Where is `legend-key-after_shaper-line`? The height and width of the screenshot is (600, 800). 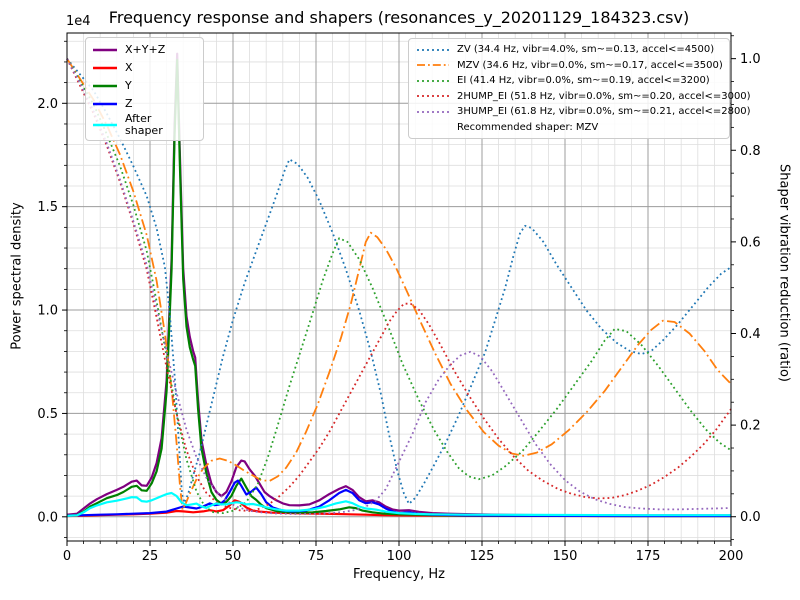
legend-key-after_shaper-line is located at coordinates (105, 125).